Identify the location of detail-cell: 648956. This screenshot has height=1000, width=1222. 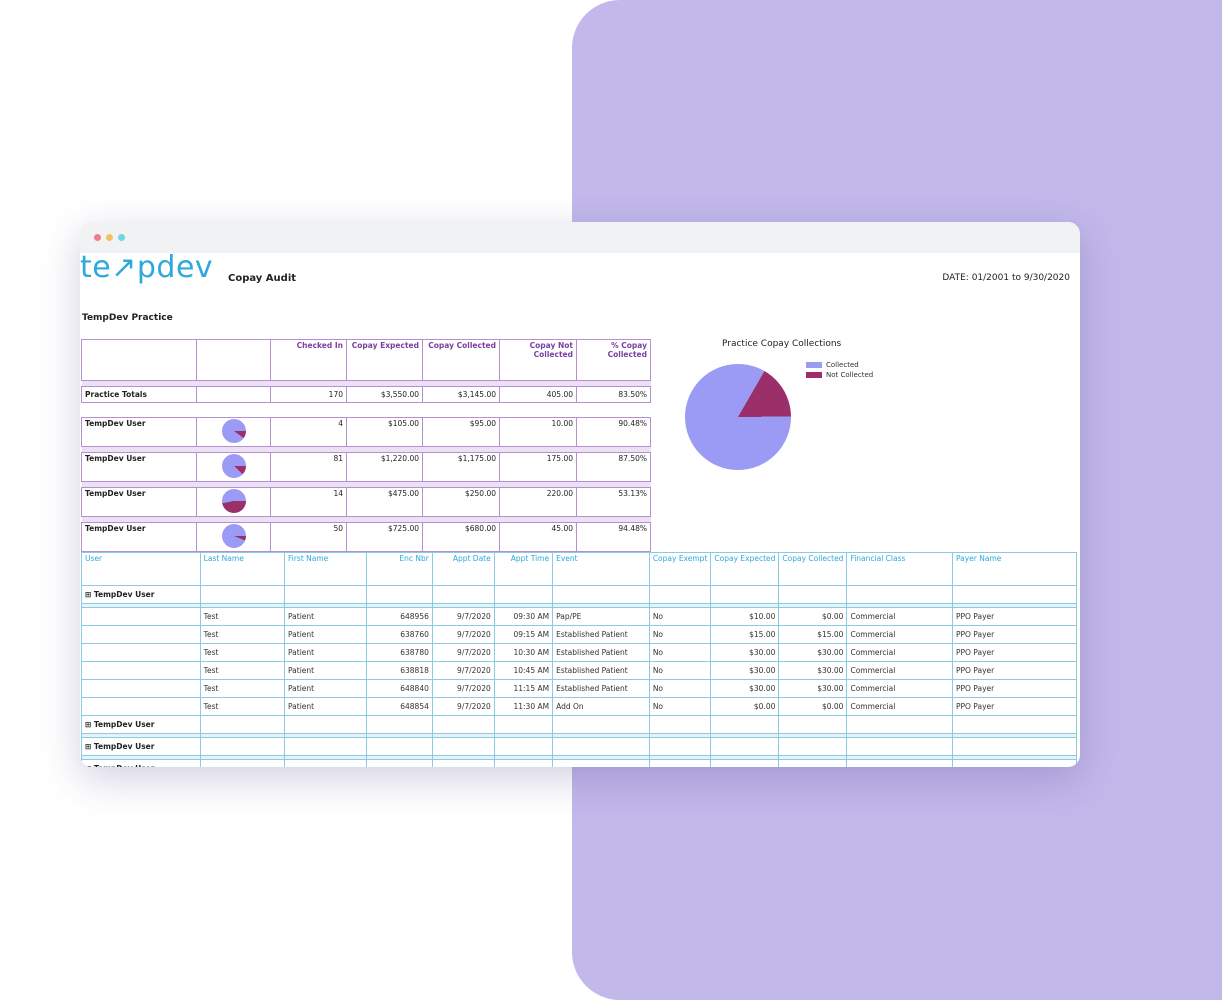
(399, 616).